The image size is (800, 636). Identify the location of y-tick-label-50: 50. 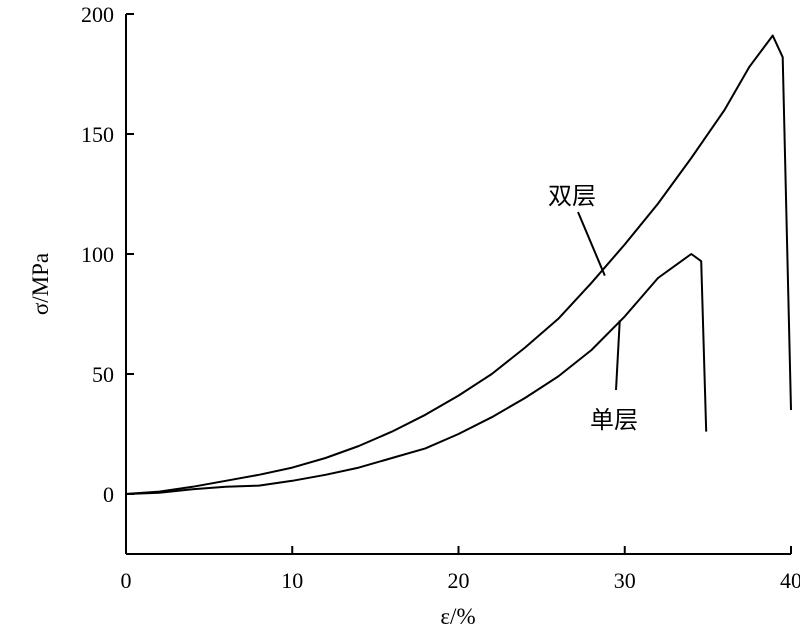
(103, 374).